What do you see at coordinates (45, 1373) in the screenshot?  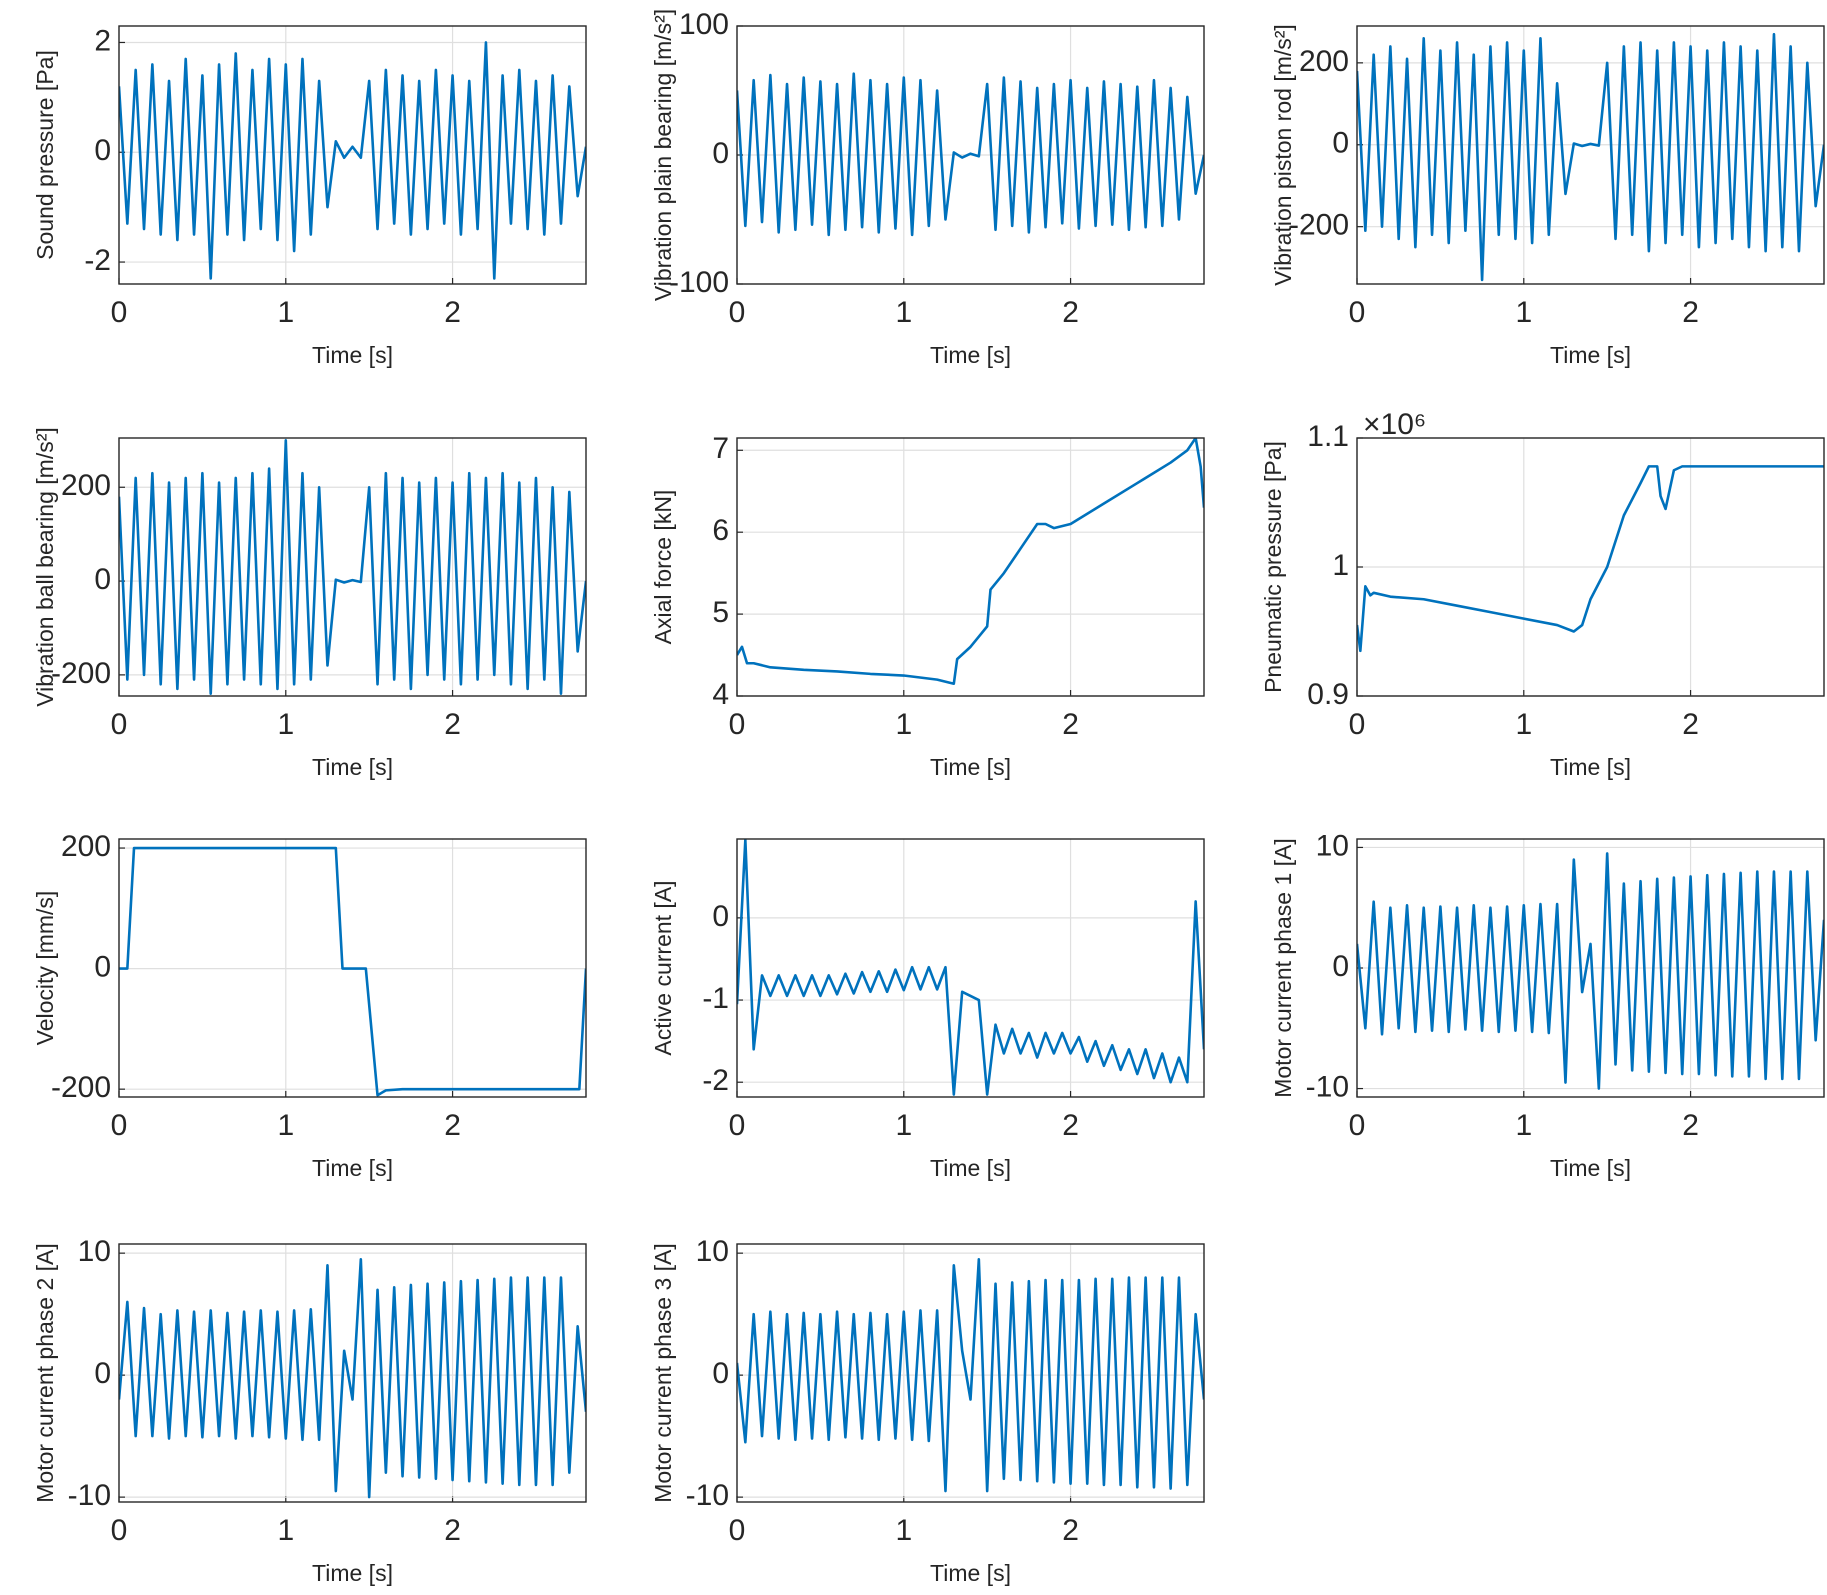 I see `y-axis-label: Motor current phase 2 [A]` at bounding box center [45, 1373].